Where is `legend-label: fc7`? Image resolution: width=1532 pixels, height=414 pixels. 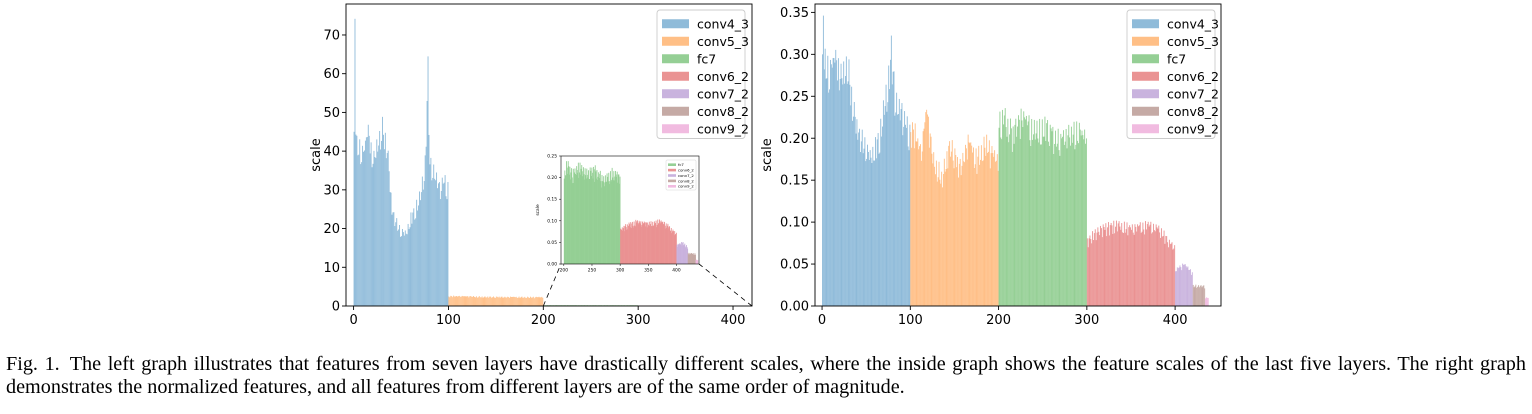
legend-label: fc7 is located at coordinates (681, 164).